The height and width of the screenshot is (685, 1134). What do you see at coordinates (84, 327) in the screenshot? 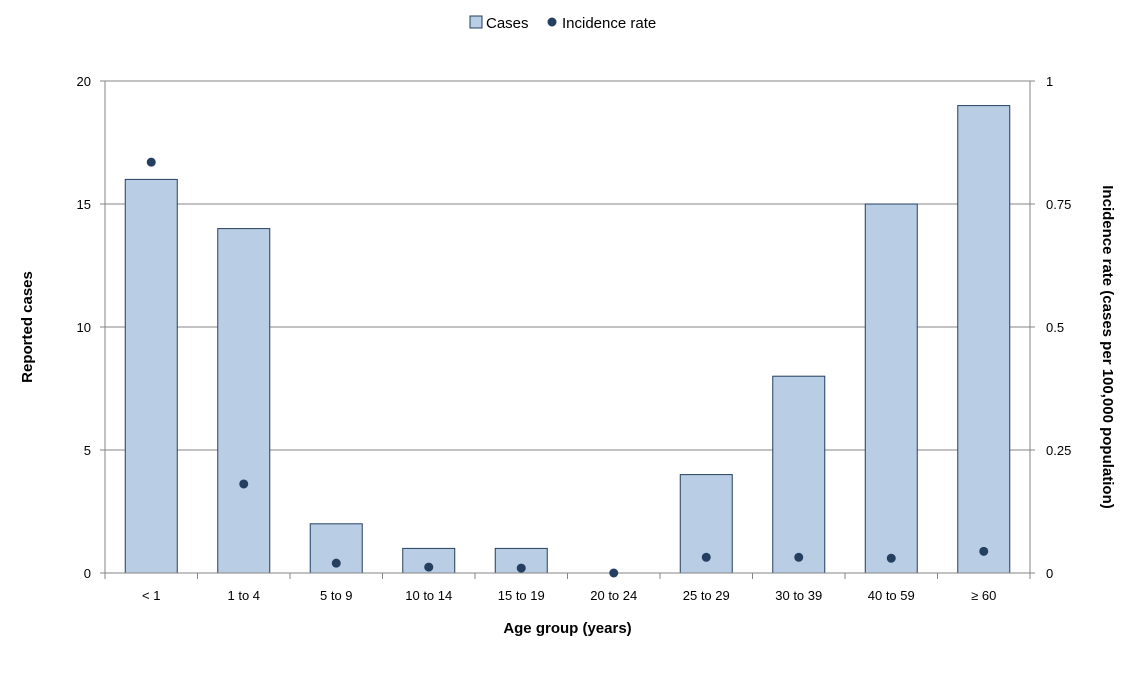
I see `y-tick-label: 10` at bounding box center [84, 327].